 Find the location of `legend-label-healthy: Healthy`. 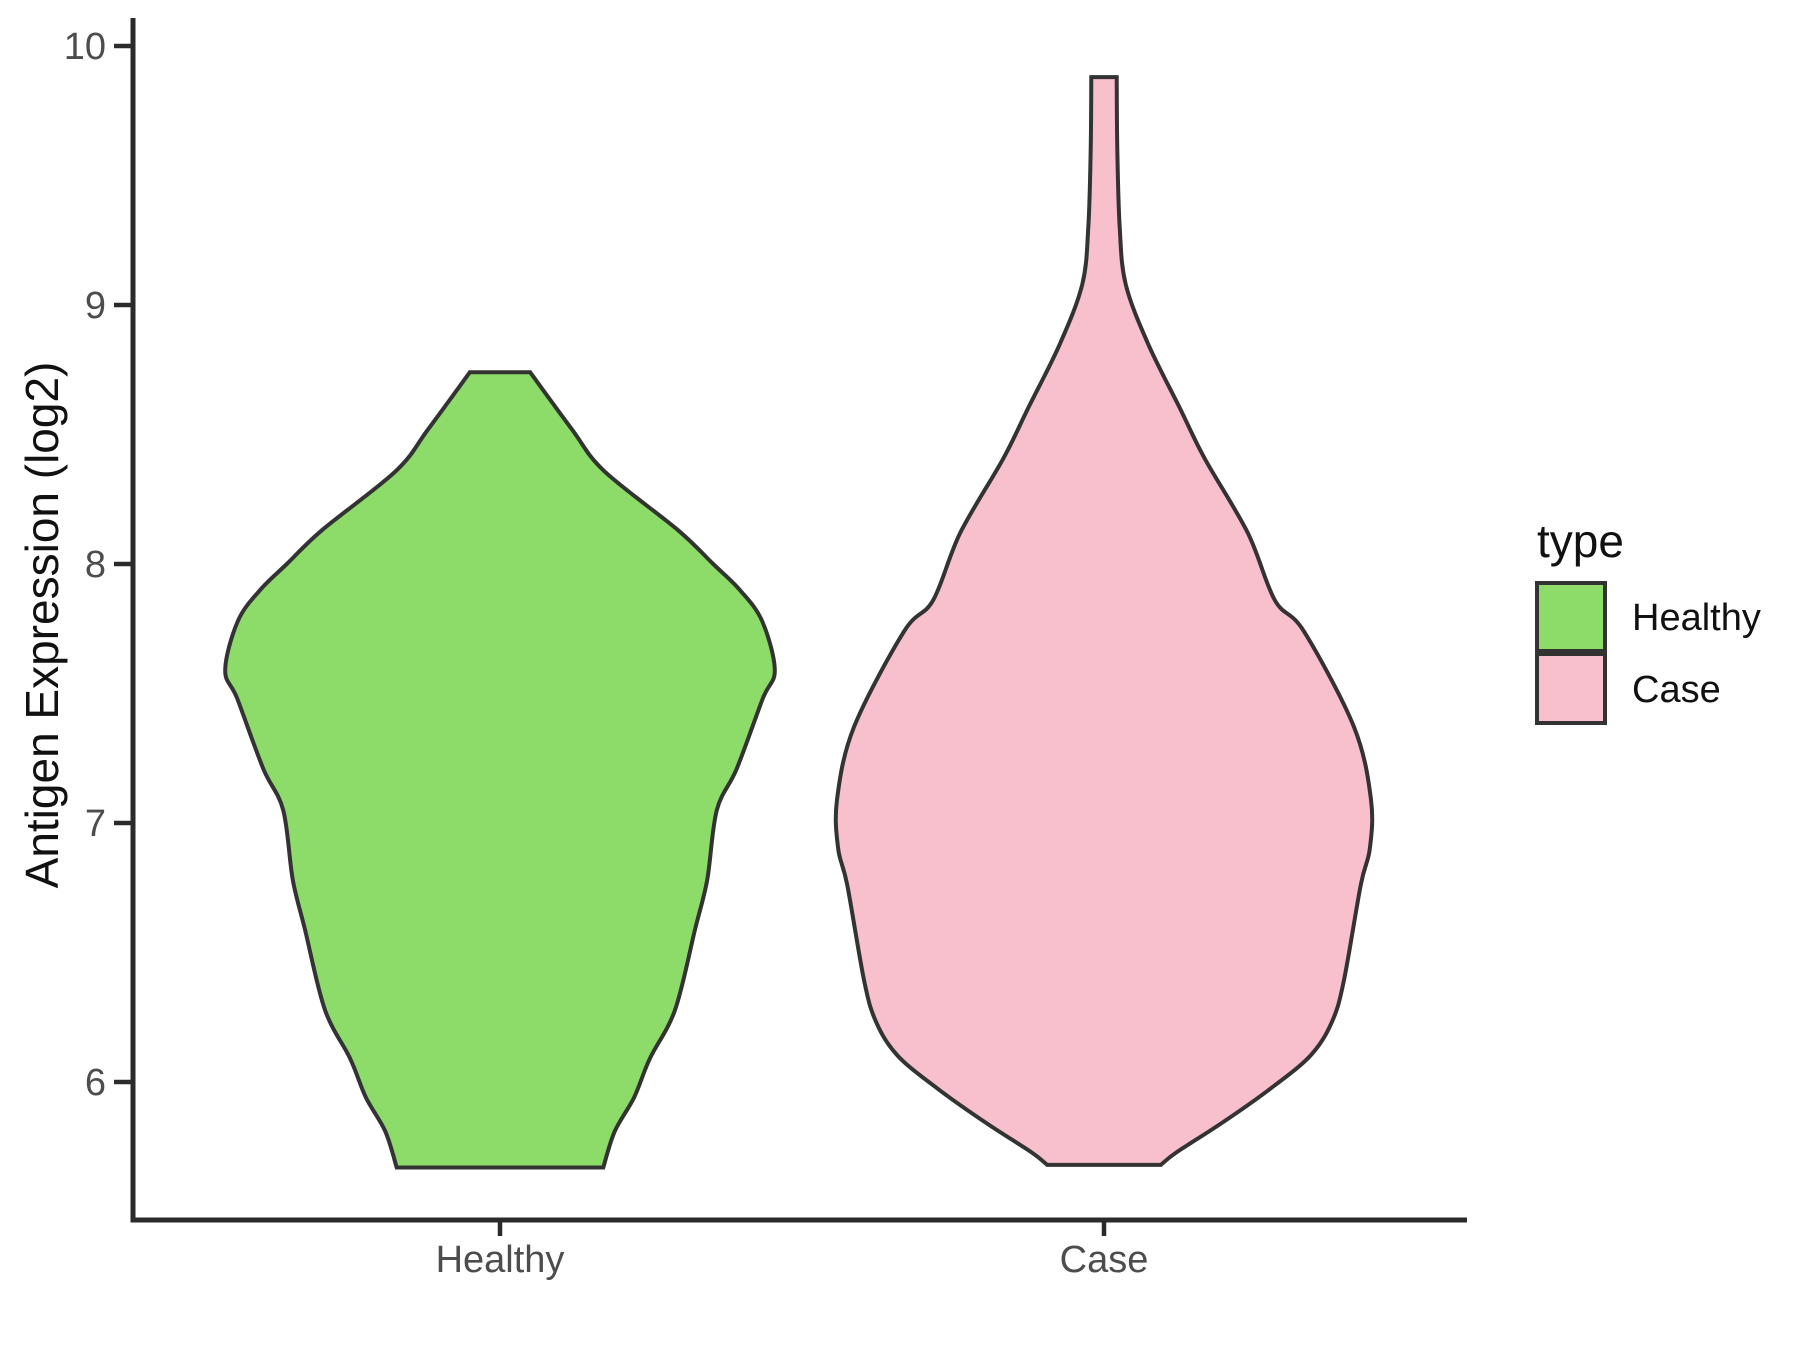

legend-label-healthy: Healthy is located at coordinates (1696, 618).